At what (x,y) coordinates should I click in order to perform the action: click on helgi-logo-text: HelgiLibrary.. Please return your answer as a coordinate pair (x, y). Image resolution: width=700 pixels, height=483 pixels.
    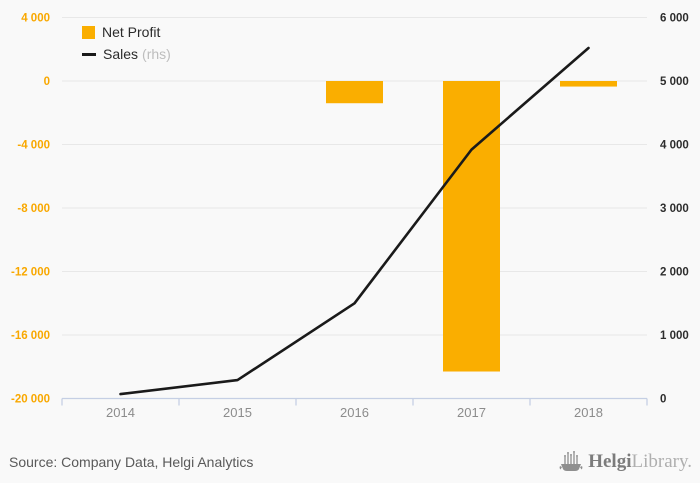
    Looking at the image, I should click on (640, 461).